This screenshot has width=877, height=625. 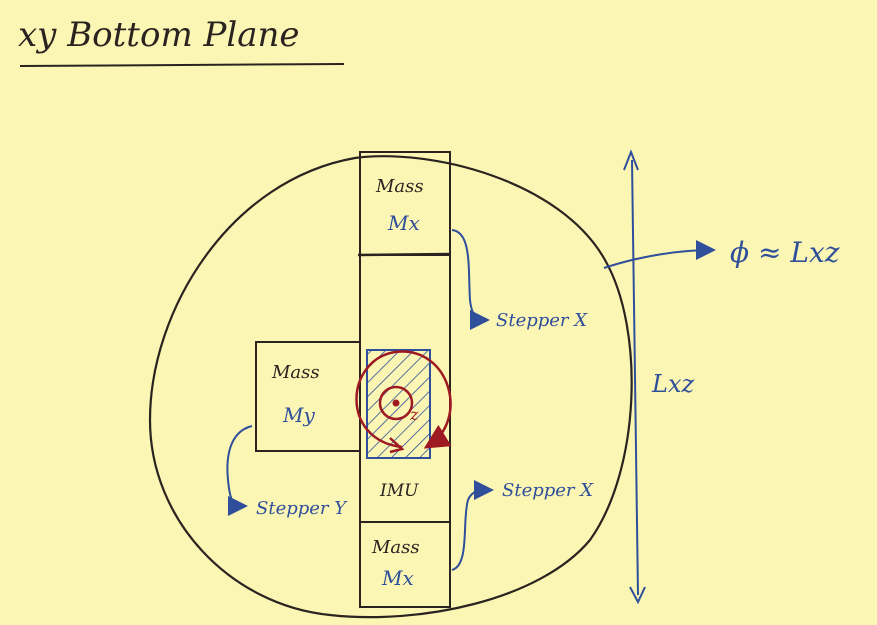 I want to click on mass-bottom-label: Mass, so click(x=395, y=547).